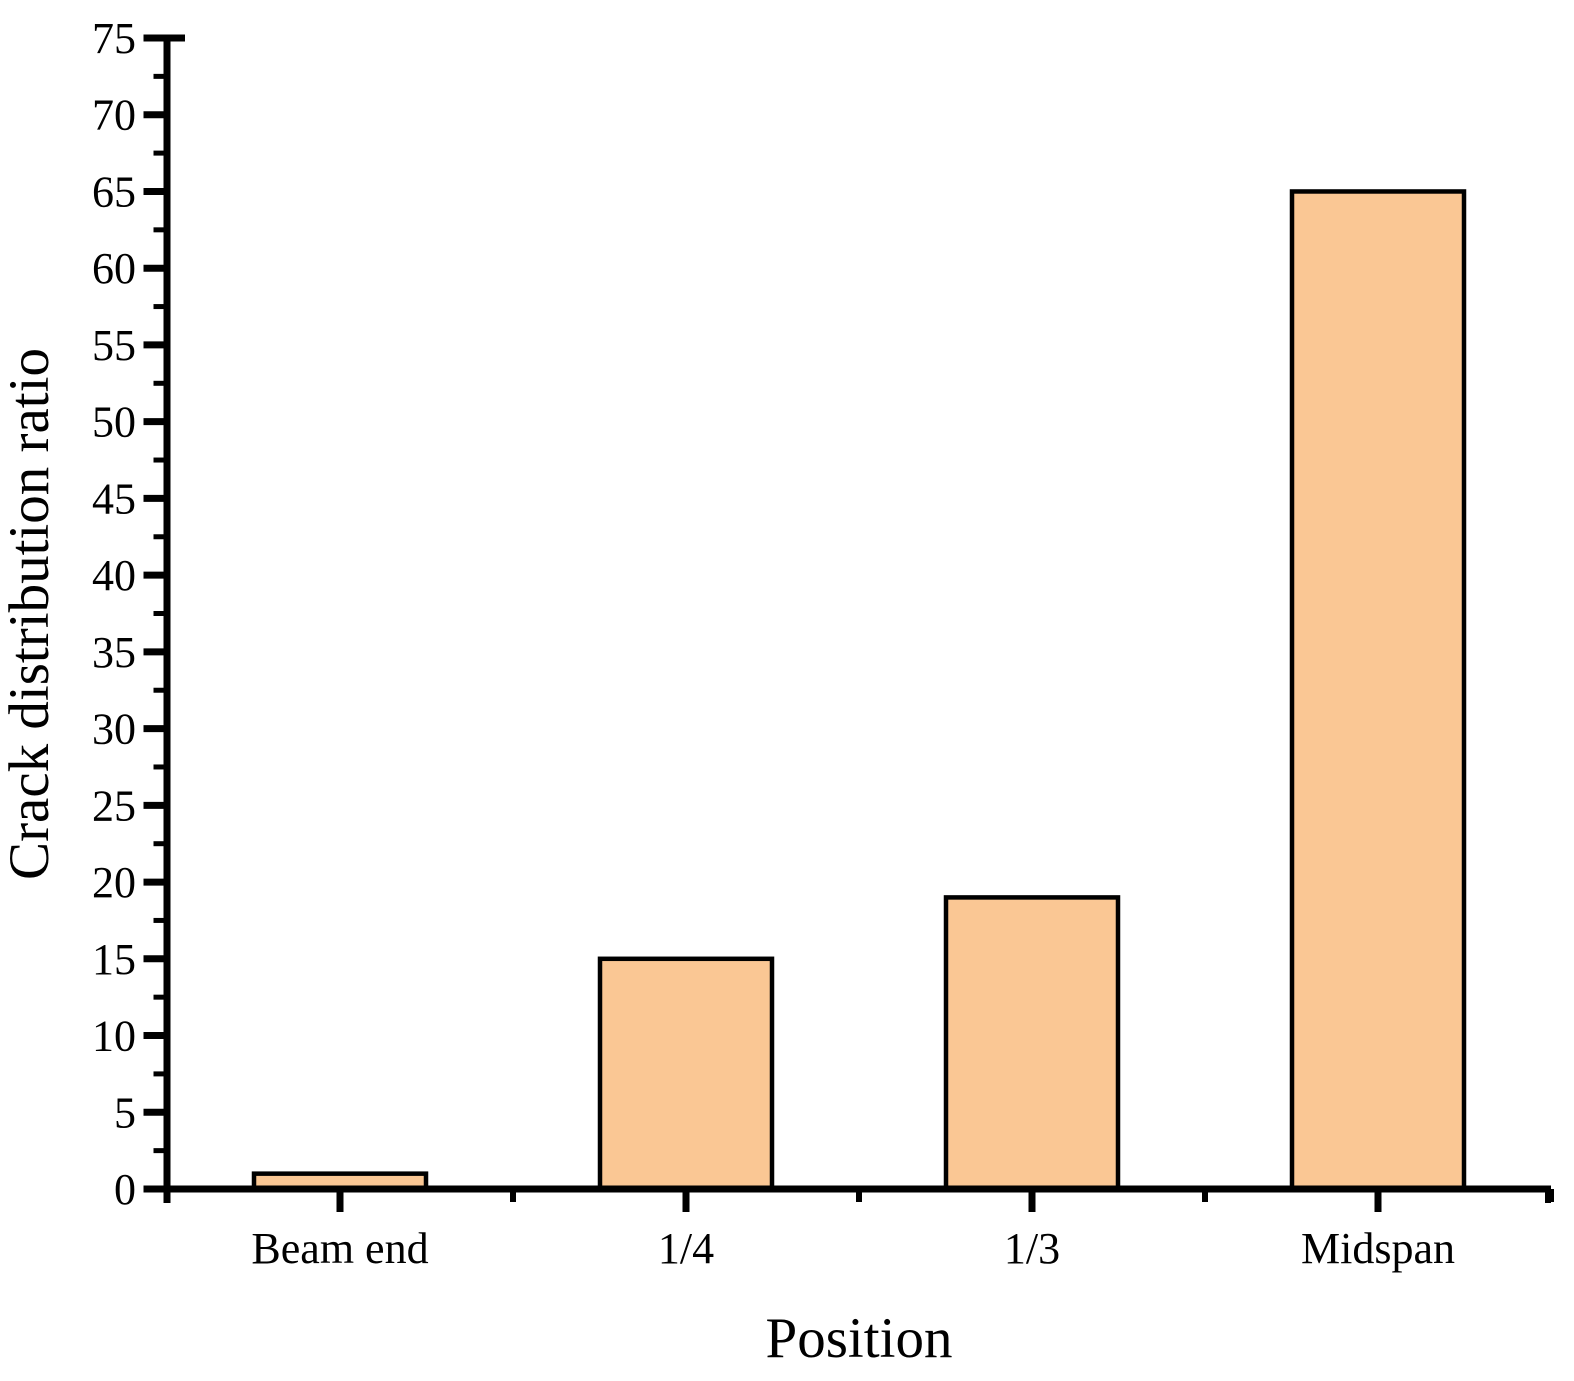 This screenshot has height=1381, width=1574. What do you see at coordinates (686, 1248) in the screenshot?
I see `x-tick-label: 1/4` at bounding box center [686, 1248].